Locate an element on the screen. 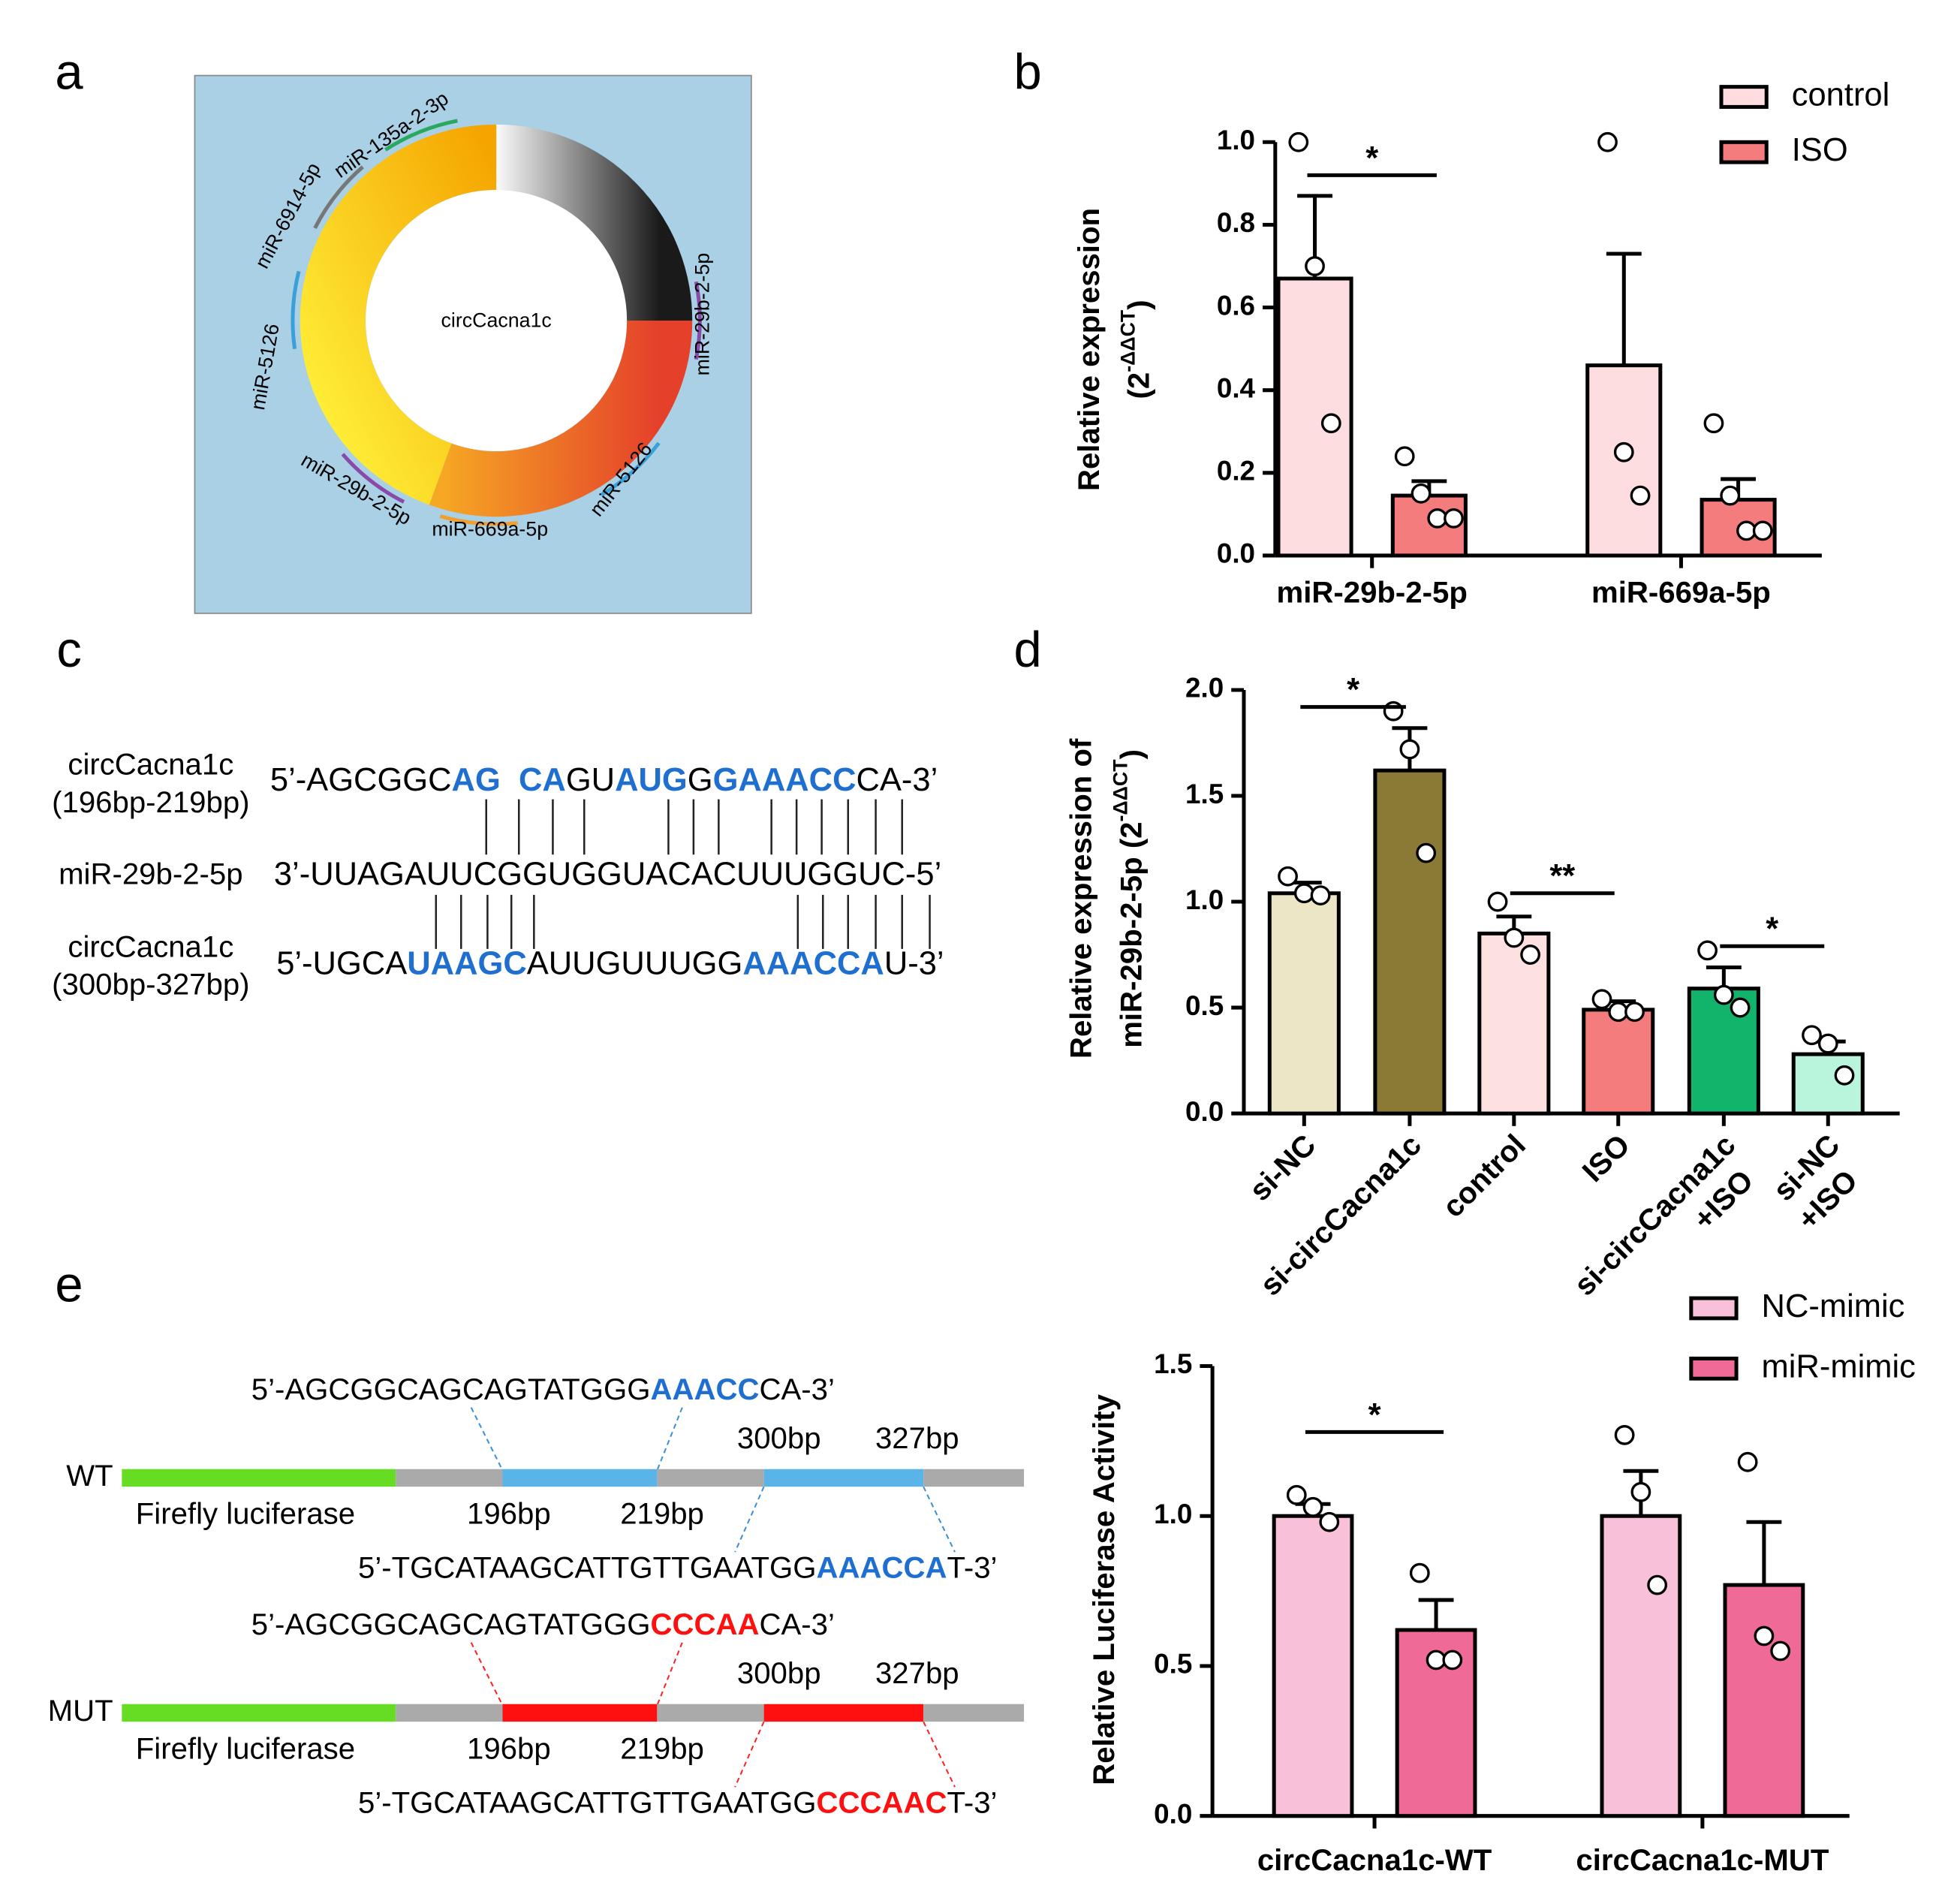 Image resolution: width=1960 pixels, height=1904 pixels. y-axis-label-part: (2 is located at coordinates (1138, 385).